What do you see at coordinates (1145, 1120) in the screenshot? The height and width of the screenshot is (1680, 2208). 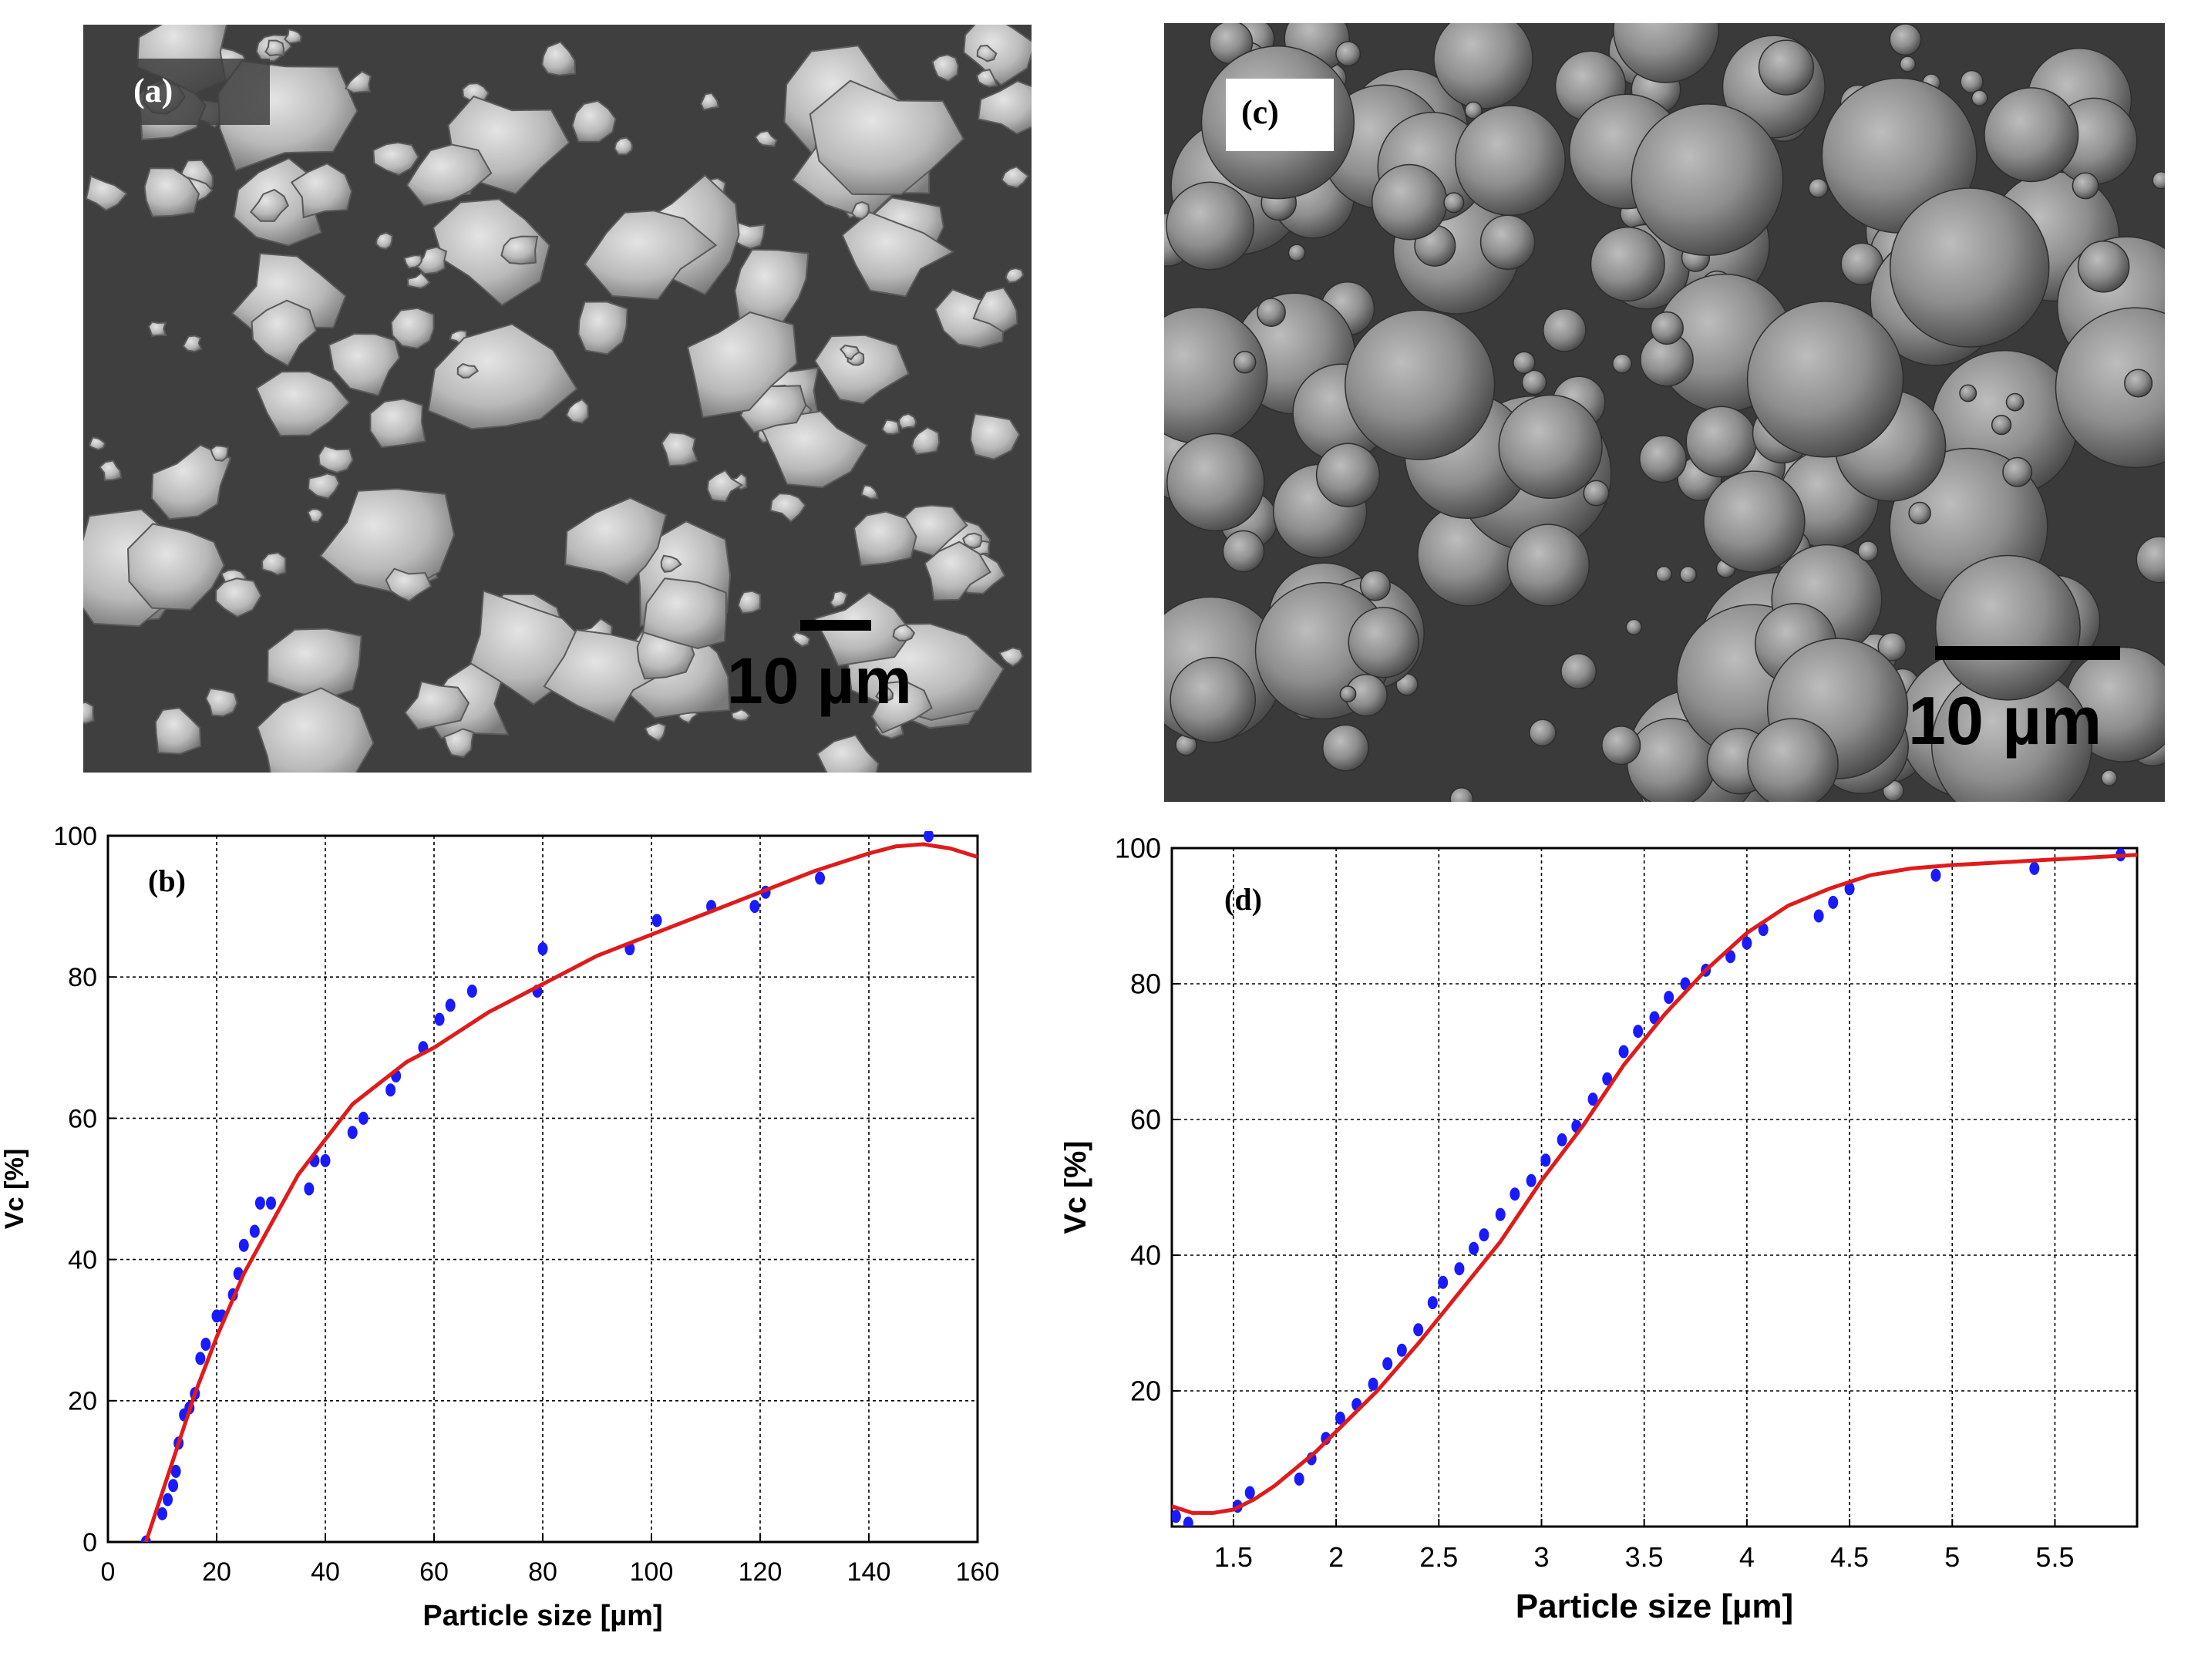 I see `y-tick-label: 60` at bounding box center [1145, 1120].